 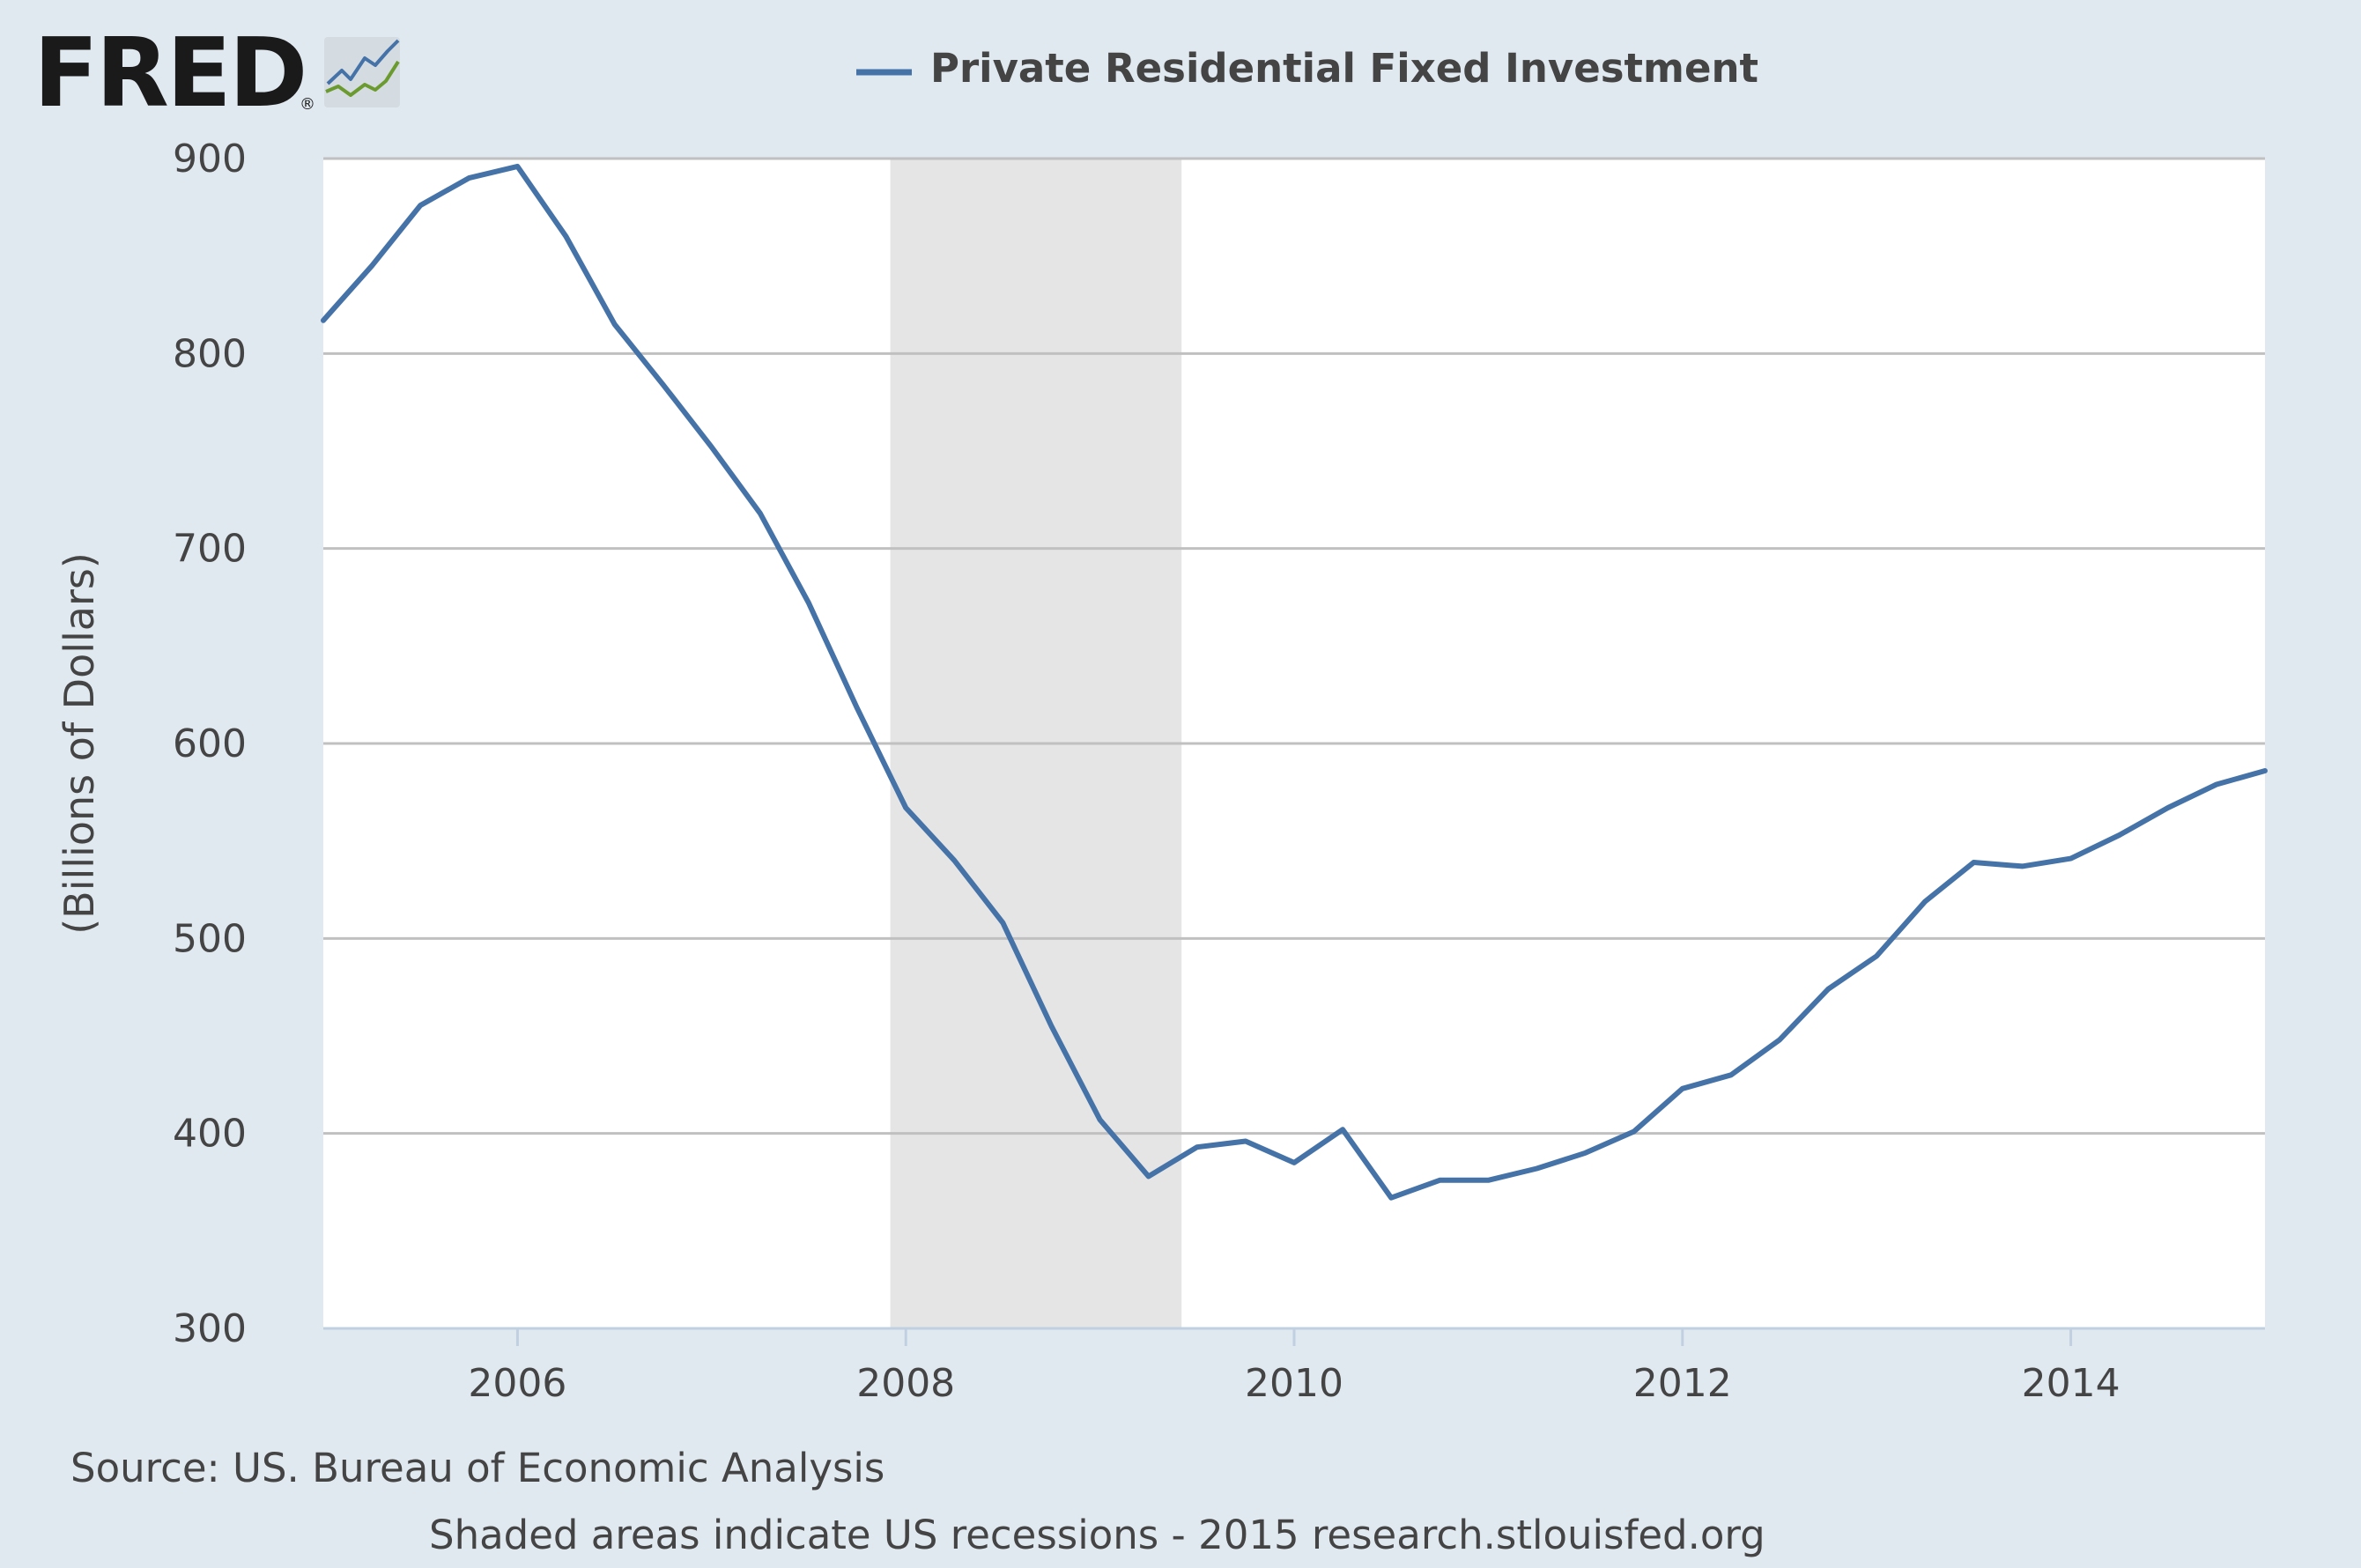 What do you see at coordinates (210, 1134) in the screenshot?
I see `y-tick-label: 400` at bounding box center [210, 1134].